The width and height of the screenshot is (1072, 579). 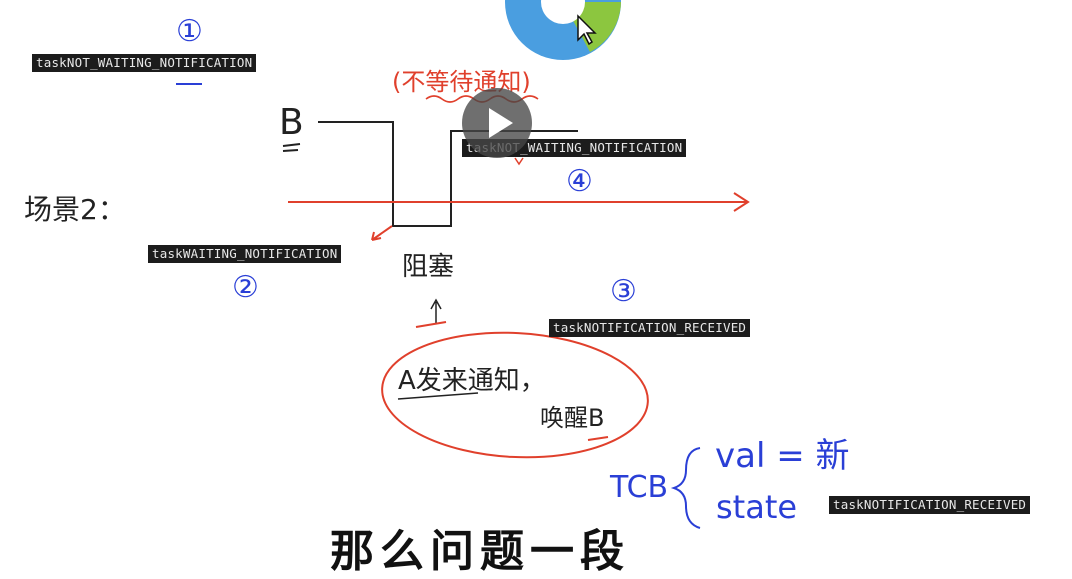 What do you see at coordinates (480, 551) in the screenshot?
I see `video-subtitle: 那么问题一段` at bounding box center [480, 551].